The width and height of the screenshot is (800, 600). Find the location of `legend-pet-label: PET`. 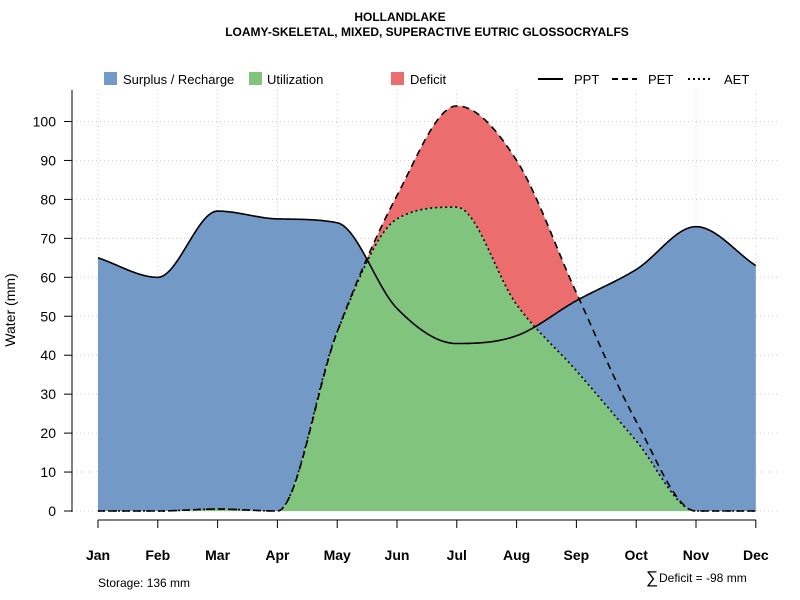

legend-pet-label: PET is located at coordinates (660, 79).